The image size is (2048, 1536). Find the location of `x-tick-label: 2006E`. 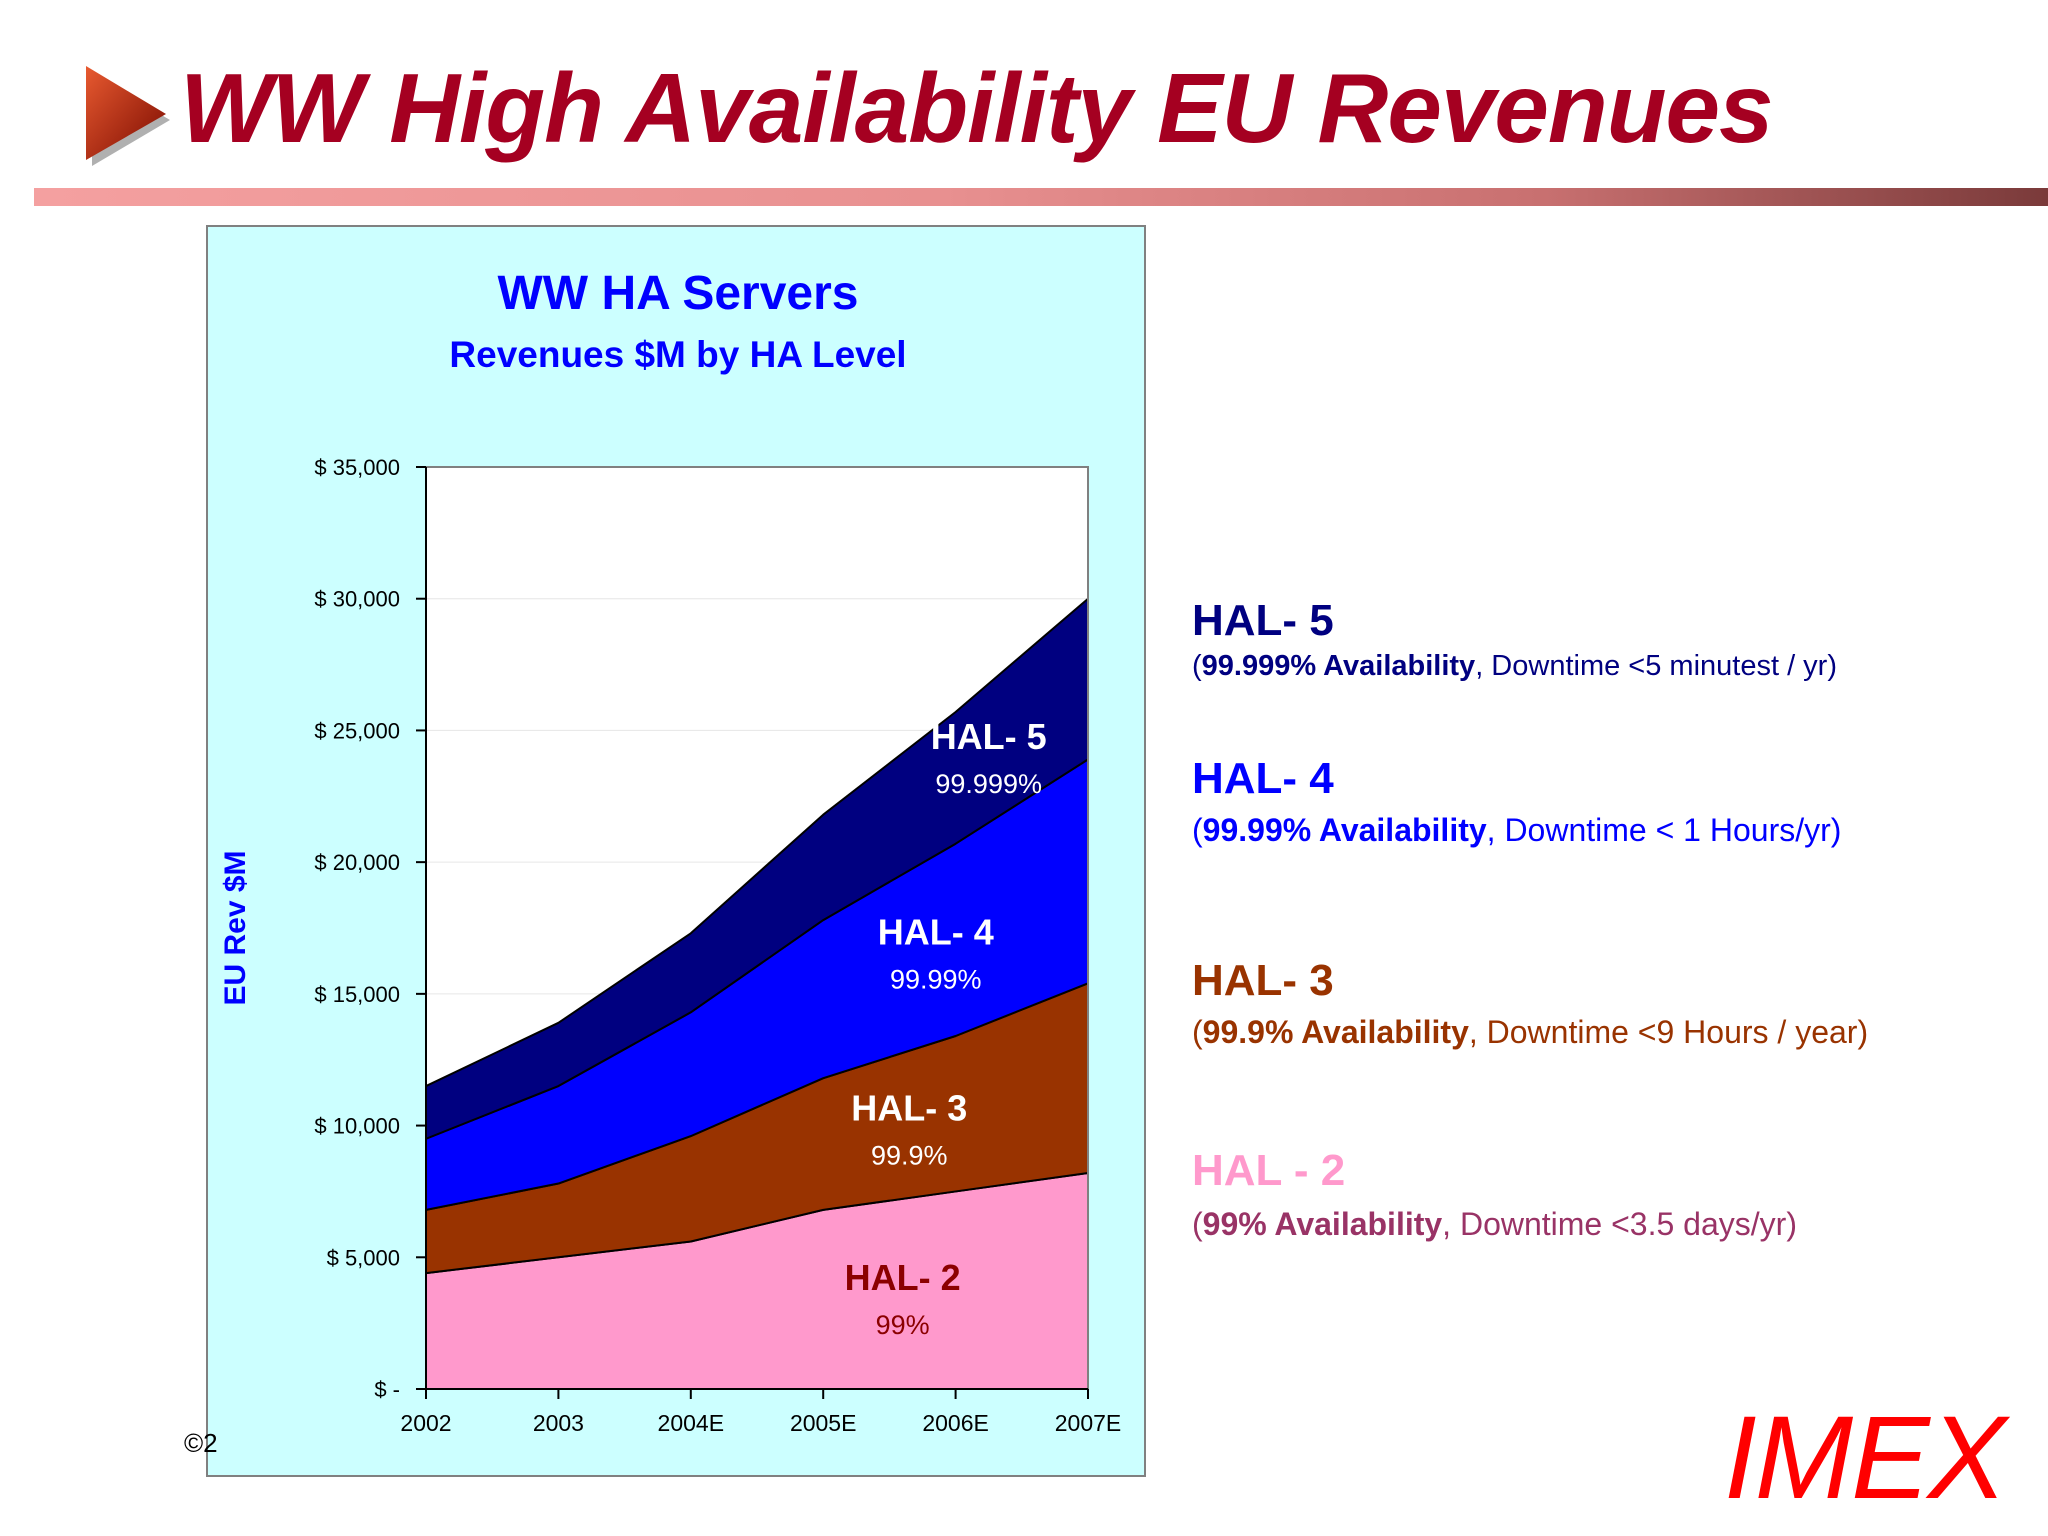

x-tick-label: 2006E is located at coordinates (955, 1423).